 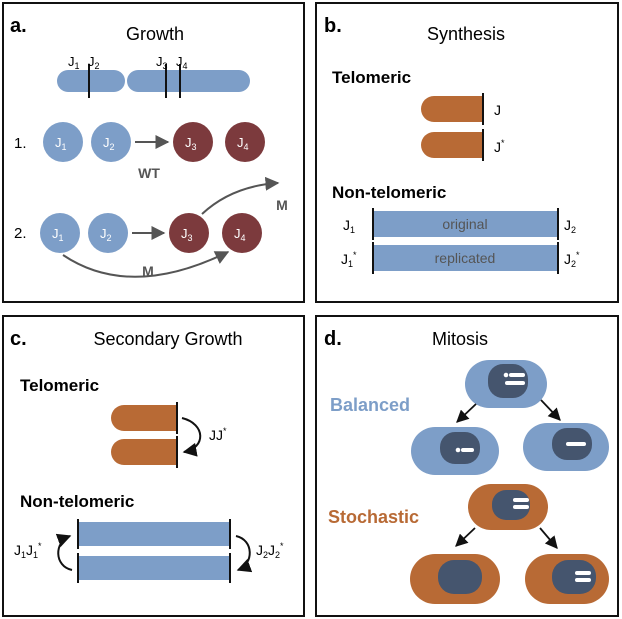 I want to click on c-right-label: J2J2*, so click(x=270, y=550).